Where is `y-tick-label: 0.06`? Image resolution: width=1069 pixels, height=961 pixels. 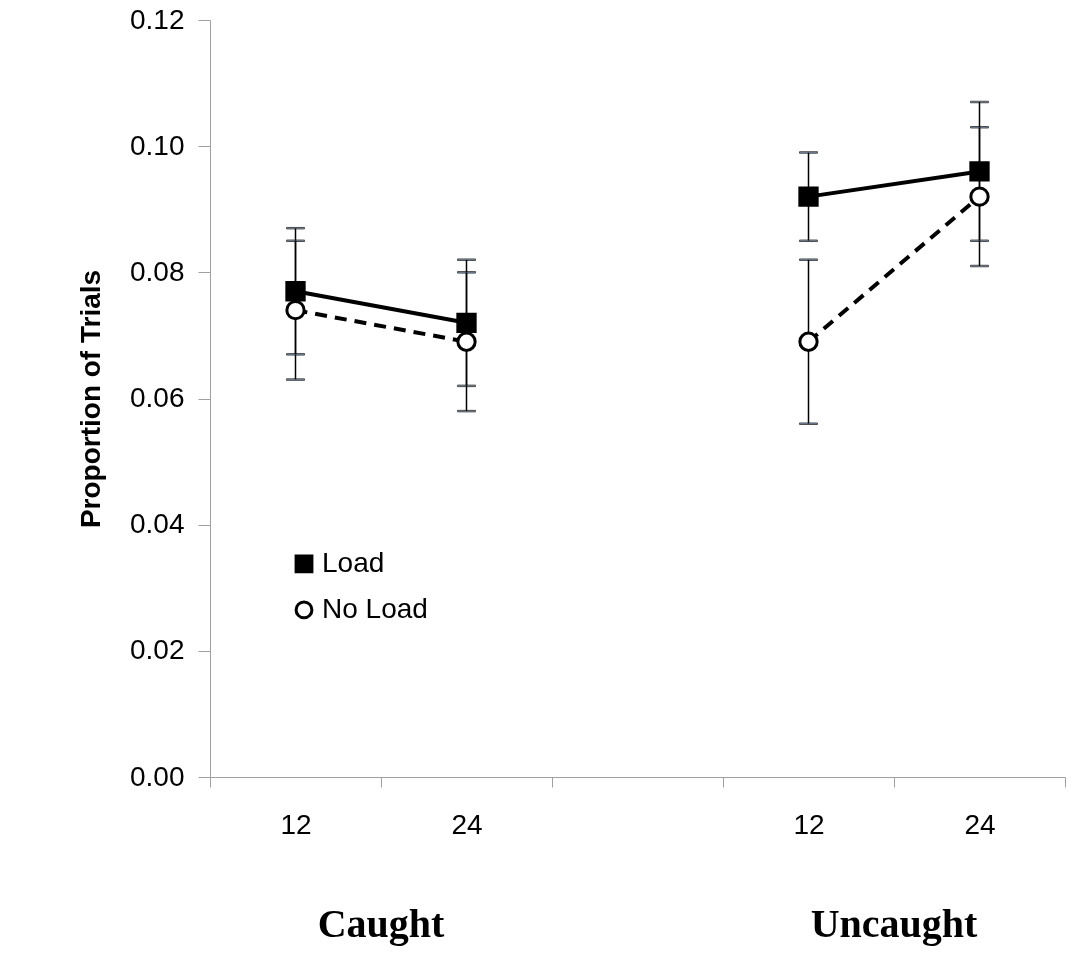
y-tick-label: 0.06 is located at coordinates (157, 397).